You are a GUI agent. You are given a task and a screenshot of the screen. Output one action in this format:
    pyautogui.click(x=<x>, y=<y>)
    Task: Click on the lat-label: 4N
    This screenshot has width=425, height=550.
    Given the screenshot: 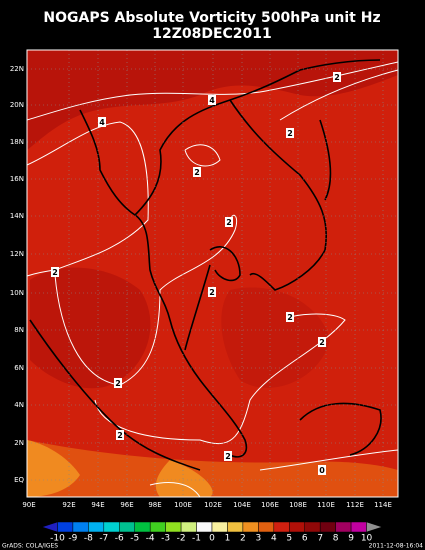 What is the action you would take?
    pyautogui.click(x=19, y=405)
    